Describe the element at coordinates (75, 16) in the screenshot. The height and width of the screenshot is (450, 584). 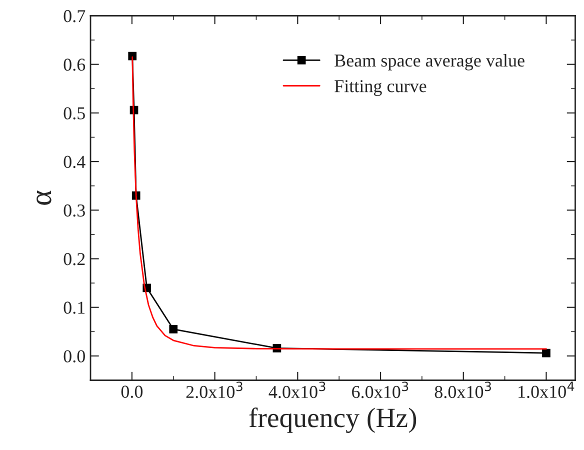
I see `y-tick-label: 0.7` at that location.